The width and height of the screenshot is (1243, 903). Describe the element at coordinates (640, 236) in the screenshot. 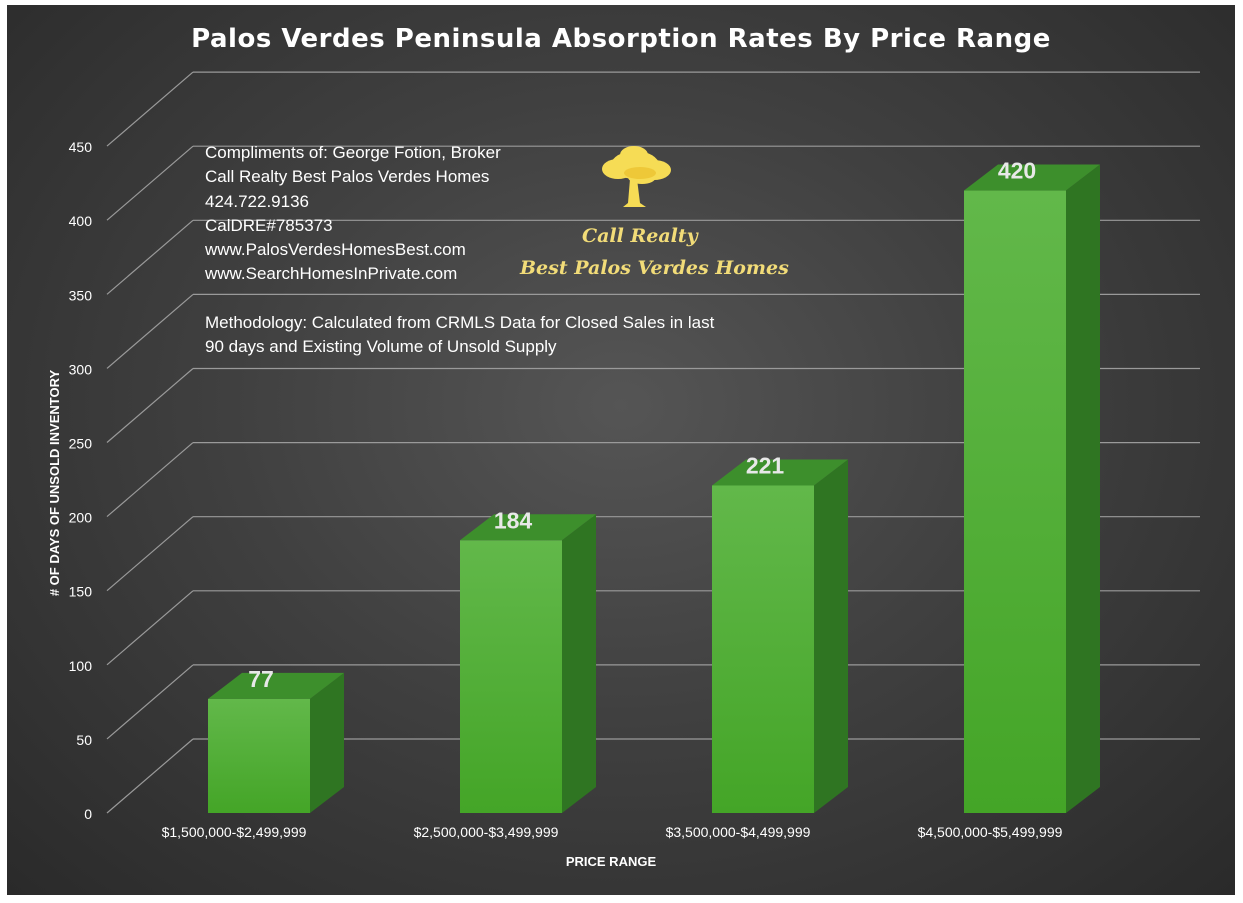

I see `brand-line-1: Call Realty` at that location.